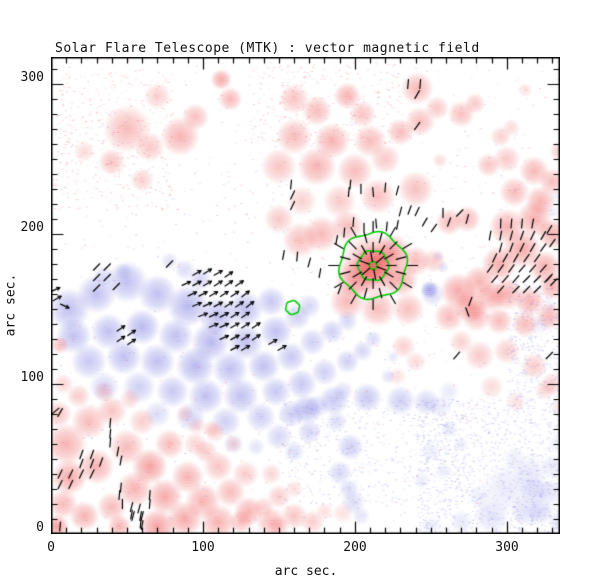  What do you see at coordinates (507, 547) in the screenshot?
I see `x-tick-label-300: 300` at bounding box center [507, 547].